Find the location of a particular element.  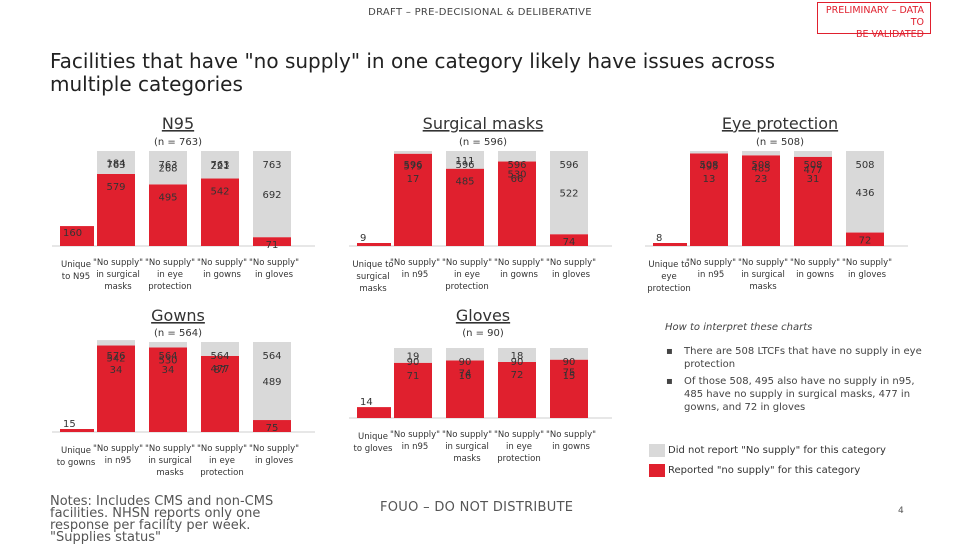

chart-5-bar-1-label-line-2: in n95 is located at coordinates (415, 447).